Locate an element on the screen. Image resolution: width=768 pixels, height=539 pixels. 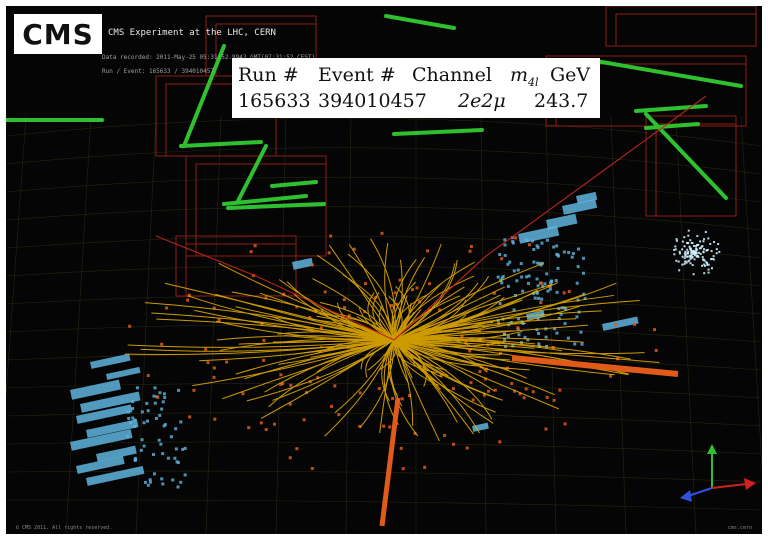
header-mass-symbol: m4l is located at coordinates (524, 76).